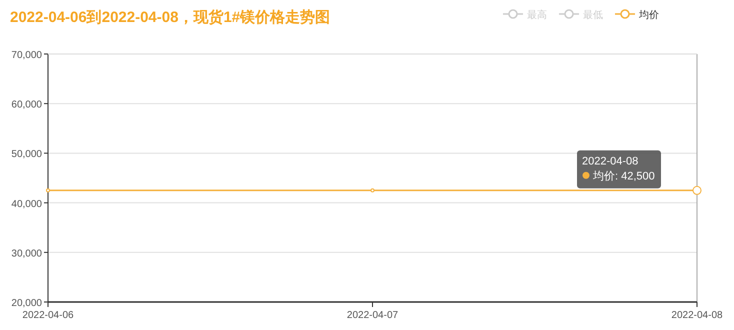 The height and width of the screenshot is (330, 734). Describe the element at coordinates (48, 315) in the screenshot. I see `x-tick-label: 2022-04-06` at that location.